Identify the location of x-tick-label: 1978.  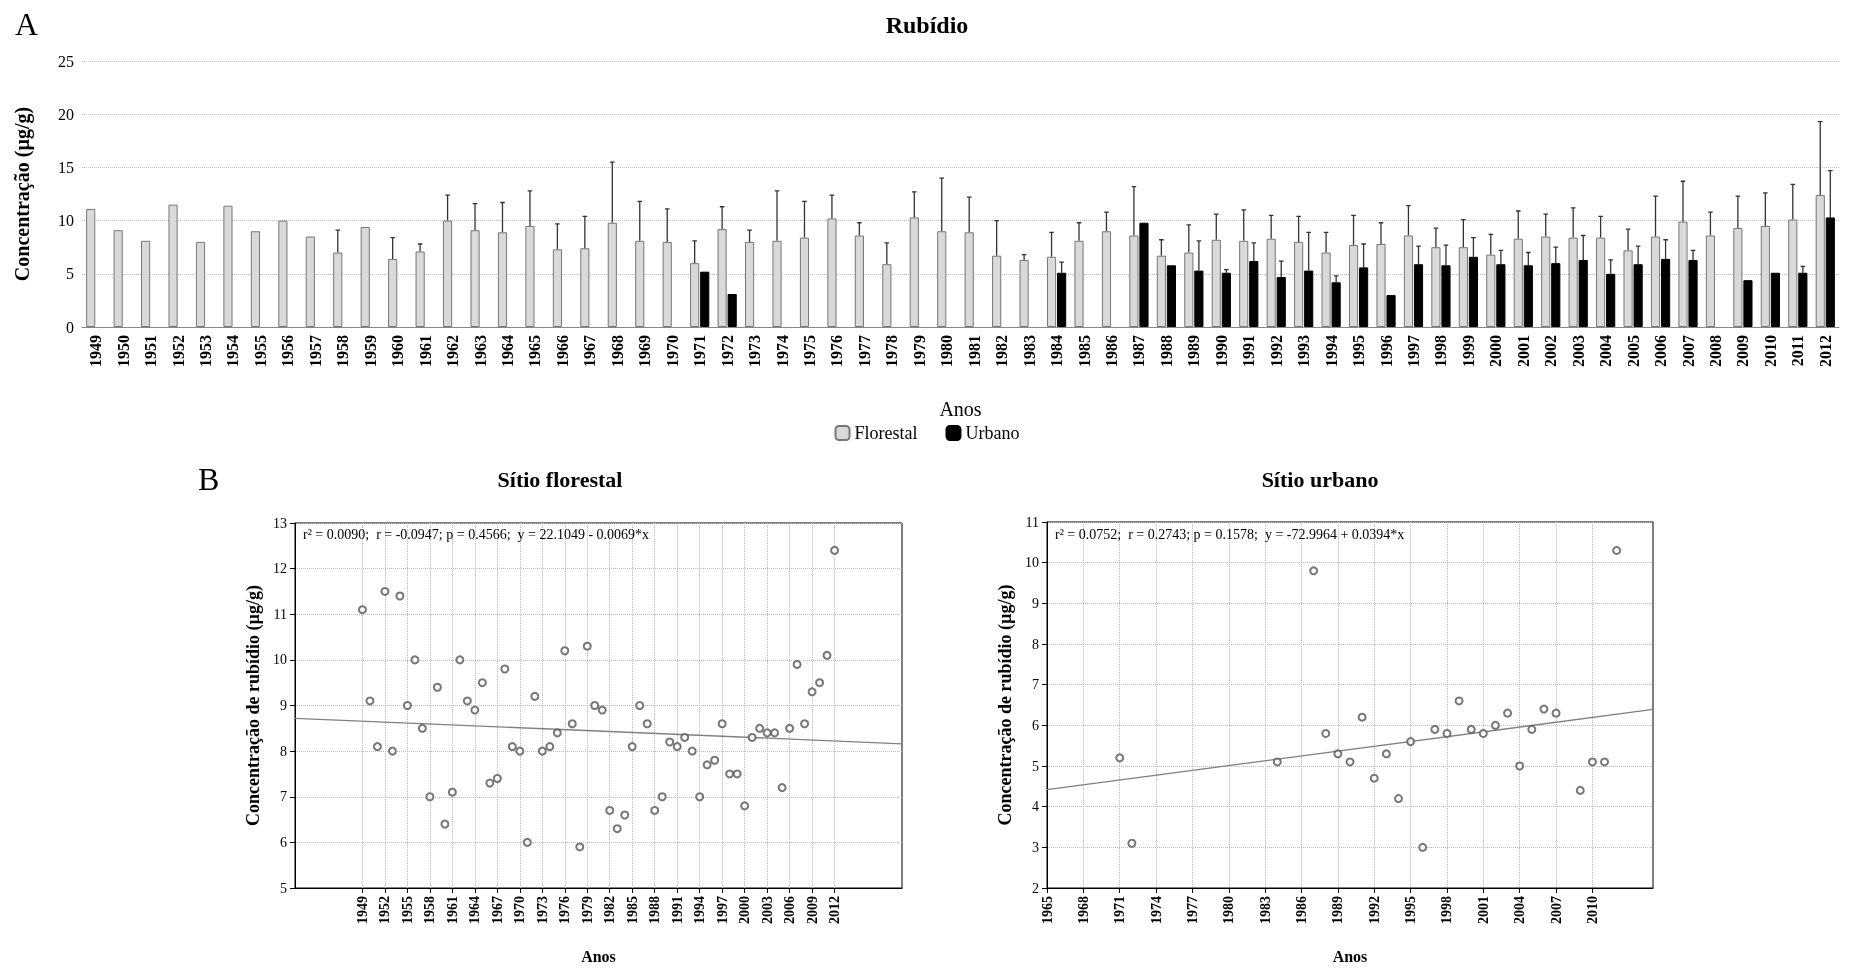
(892, 351).